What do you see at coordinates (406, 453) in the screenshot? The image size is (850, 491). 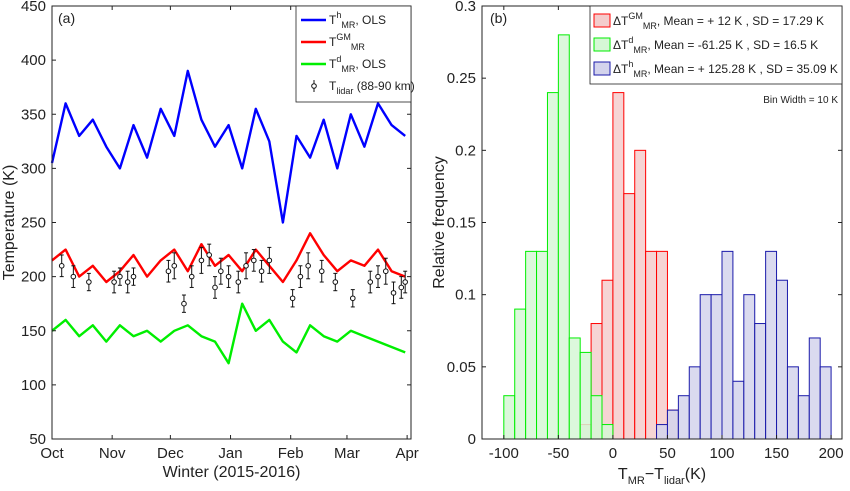 I see `x-tick-label: Apr` at bounding box center [406, 453].